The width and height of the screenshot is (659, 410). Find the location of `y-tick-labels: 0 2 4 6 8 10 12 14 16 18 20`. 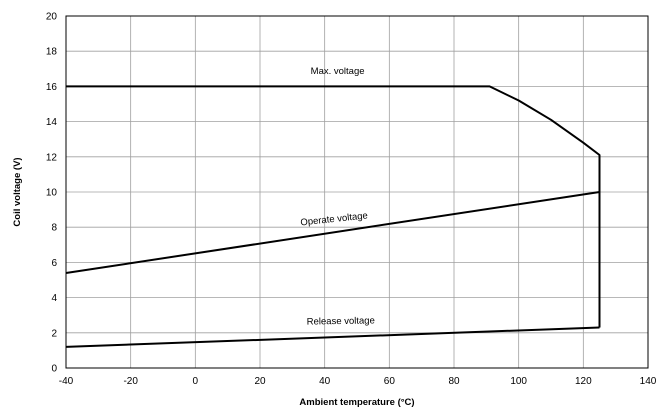

y-tick-labels: 0 2 4 6 8 10 12 14 16 18 20 is located at coordinates (52, 193).